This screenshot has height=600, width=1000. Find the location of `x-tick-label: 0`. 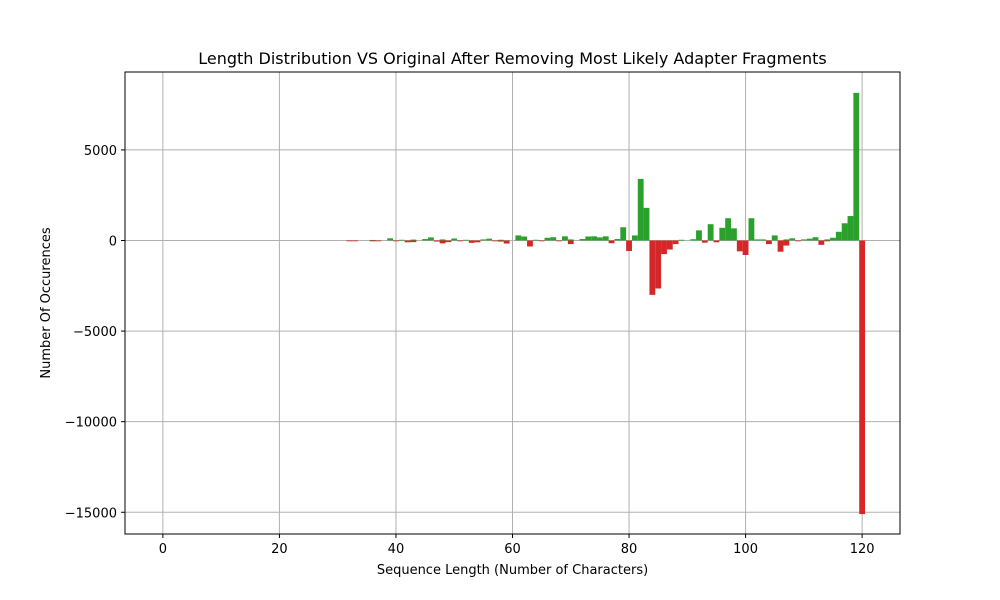

x-tick-label: 0 is located at coordinates (163, 549).